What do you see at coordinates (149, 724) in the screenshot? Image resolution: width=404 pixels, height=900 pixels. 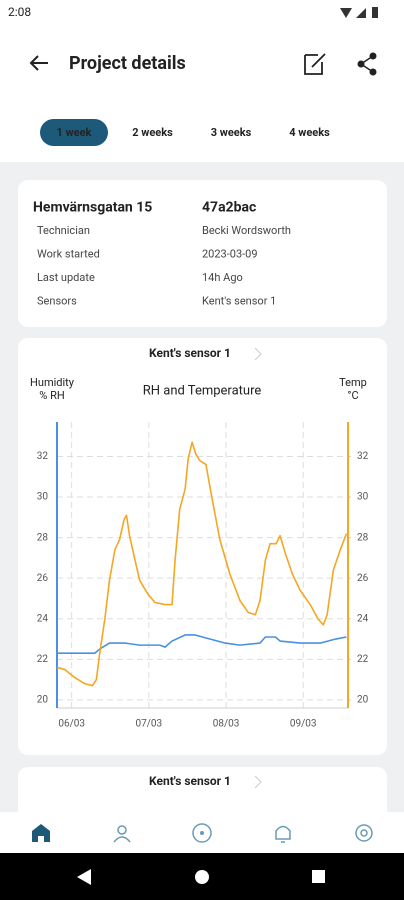 I see `x-tick-label: 07/03` at bounding box center [149, 724].